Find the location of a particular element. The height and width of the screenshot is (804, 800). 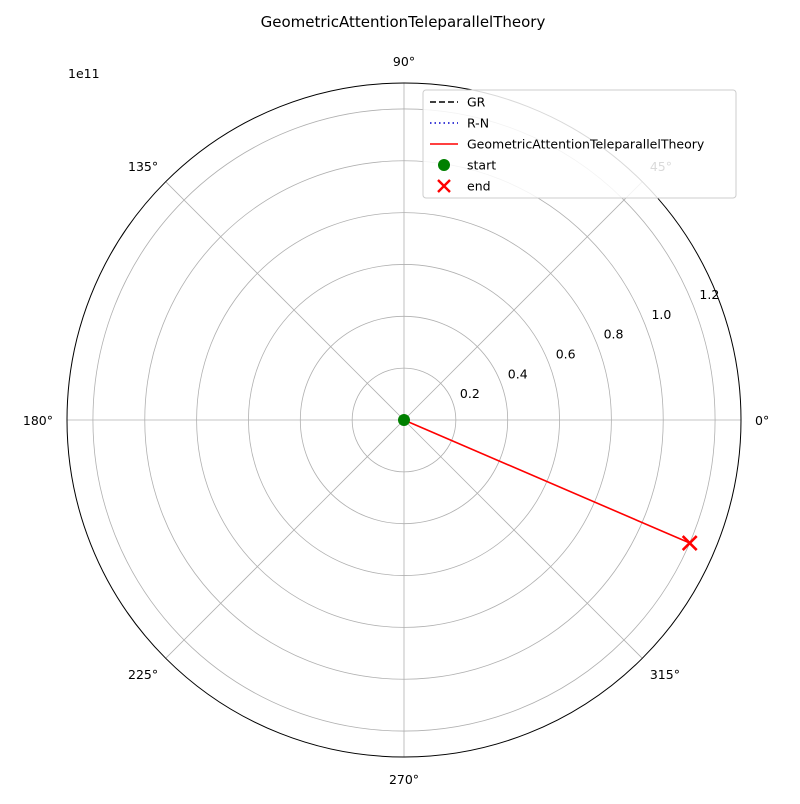

angular-tick-label: 180° is located at coordinates (38, 420).